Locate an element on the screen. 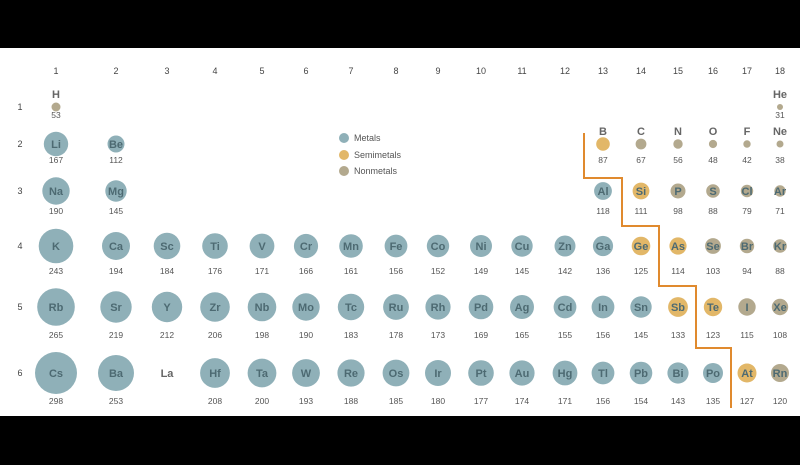 The width and height of the screenshot is (800, 465). element-v-symbol: V is located at coordinates (262, 247).